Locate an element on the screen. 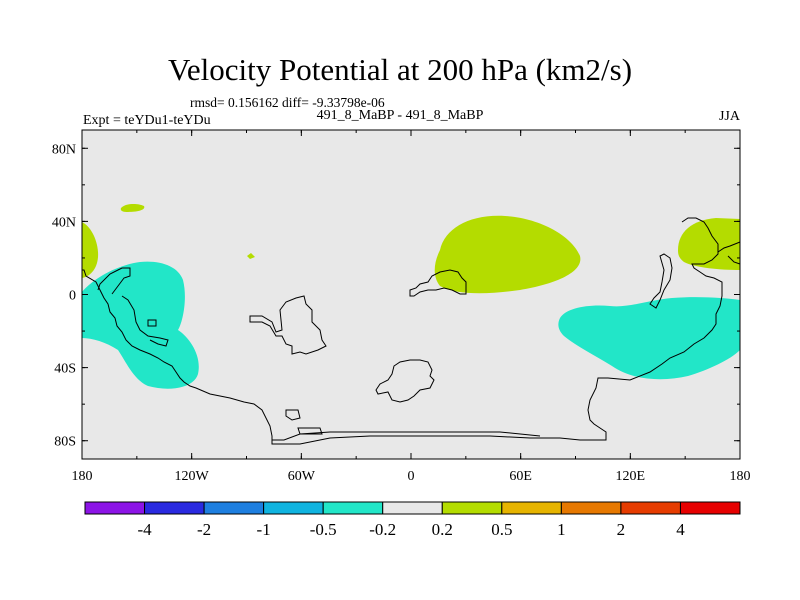 This screenshot has height=600, width=800. colorbar-label: 1 is located at coordinates (561, 529).